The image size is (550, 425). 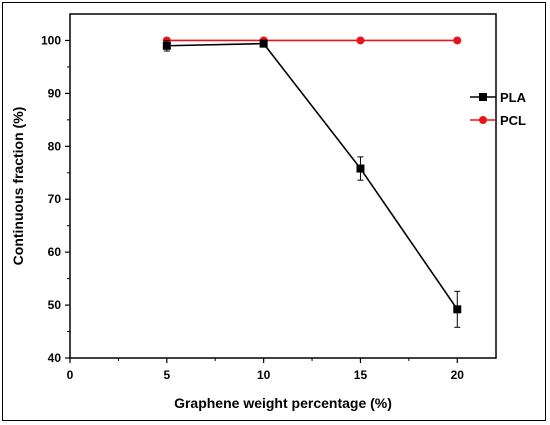 What do you see at coordinates (51, 40) in the screenshot?
I see `y-tick-label: 100` at bounding box center [51, 40].